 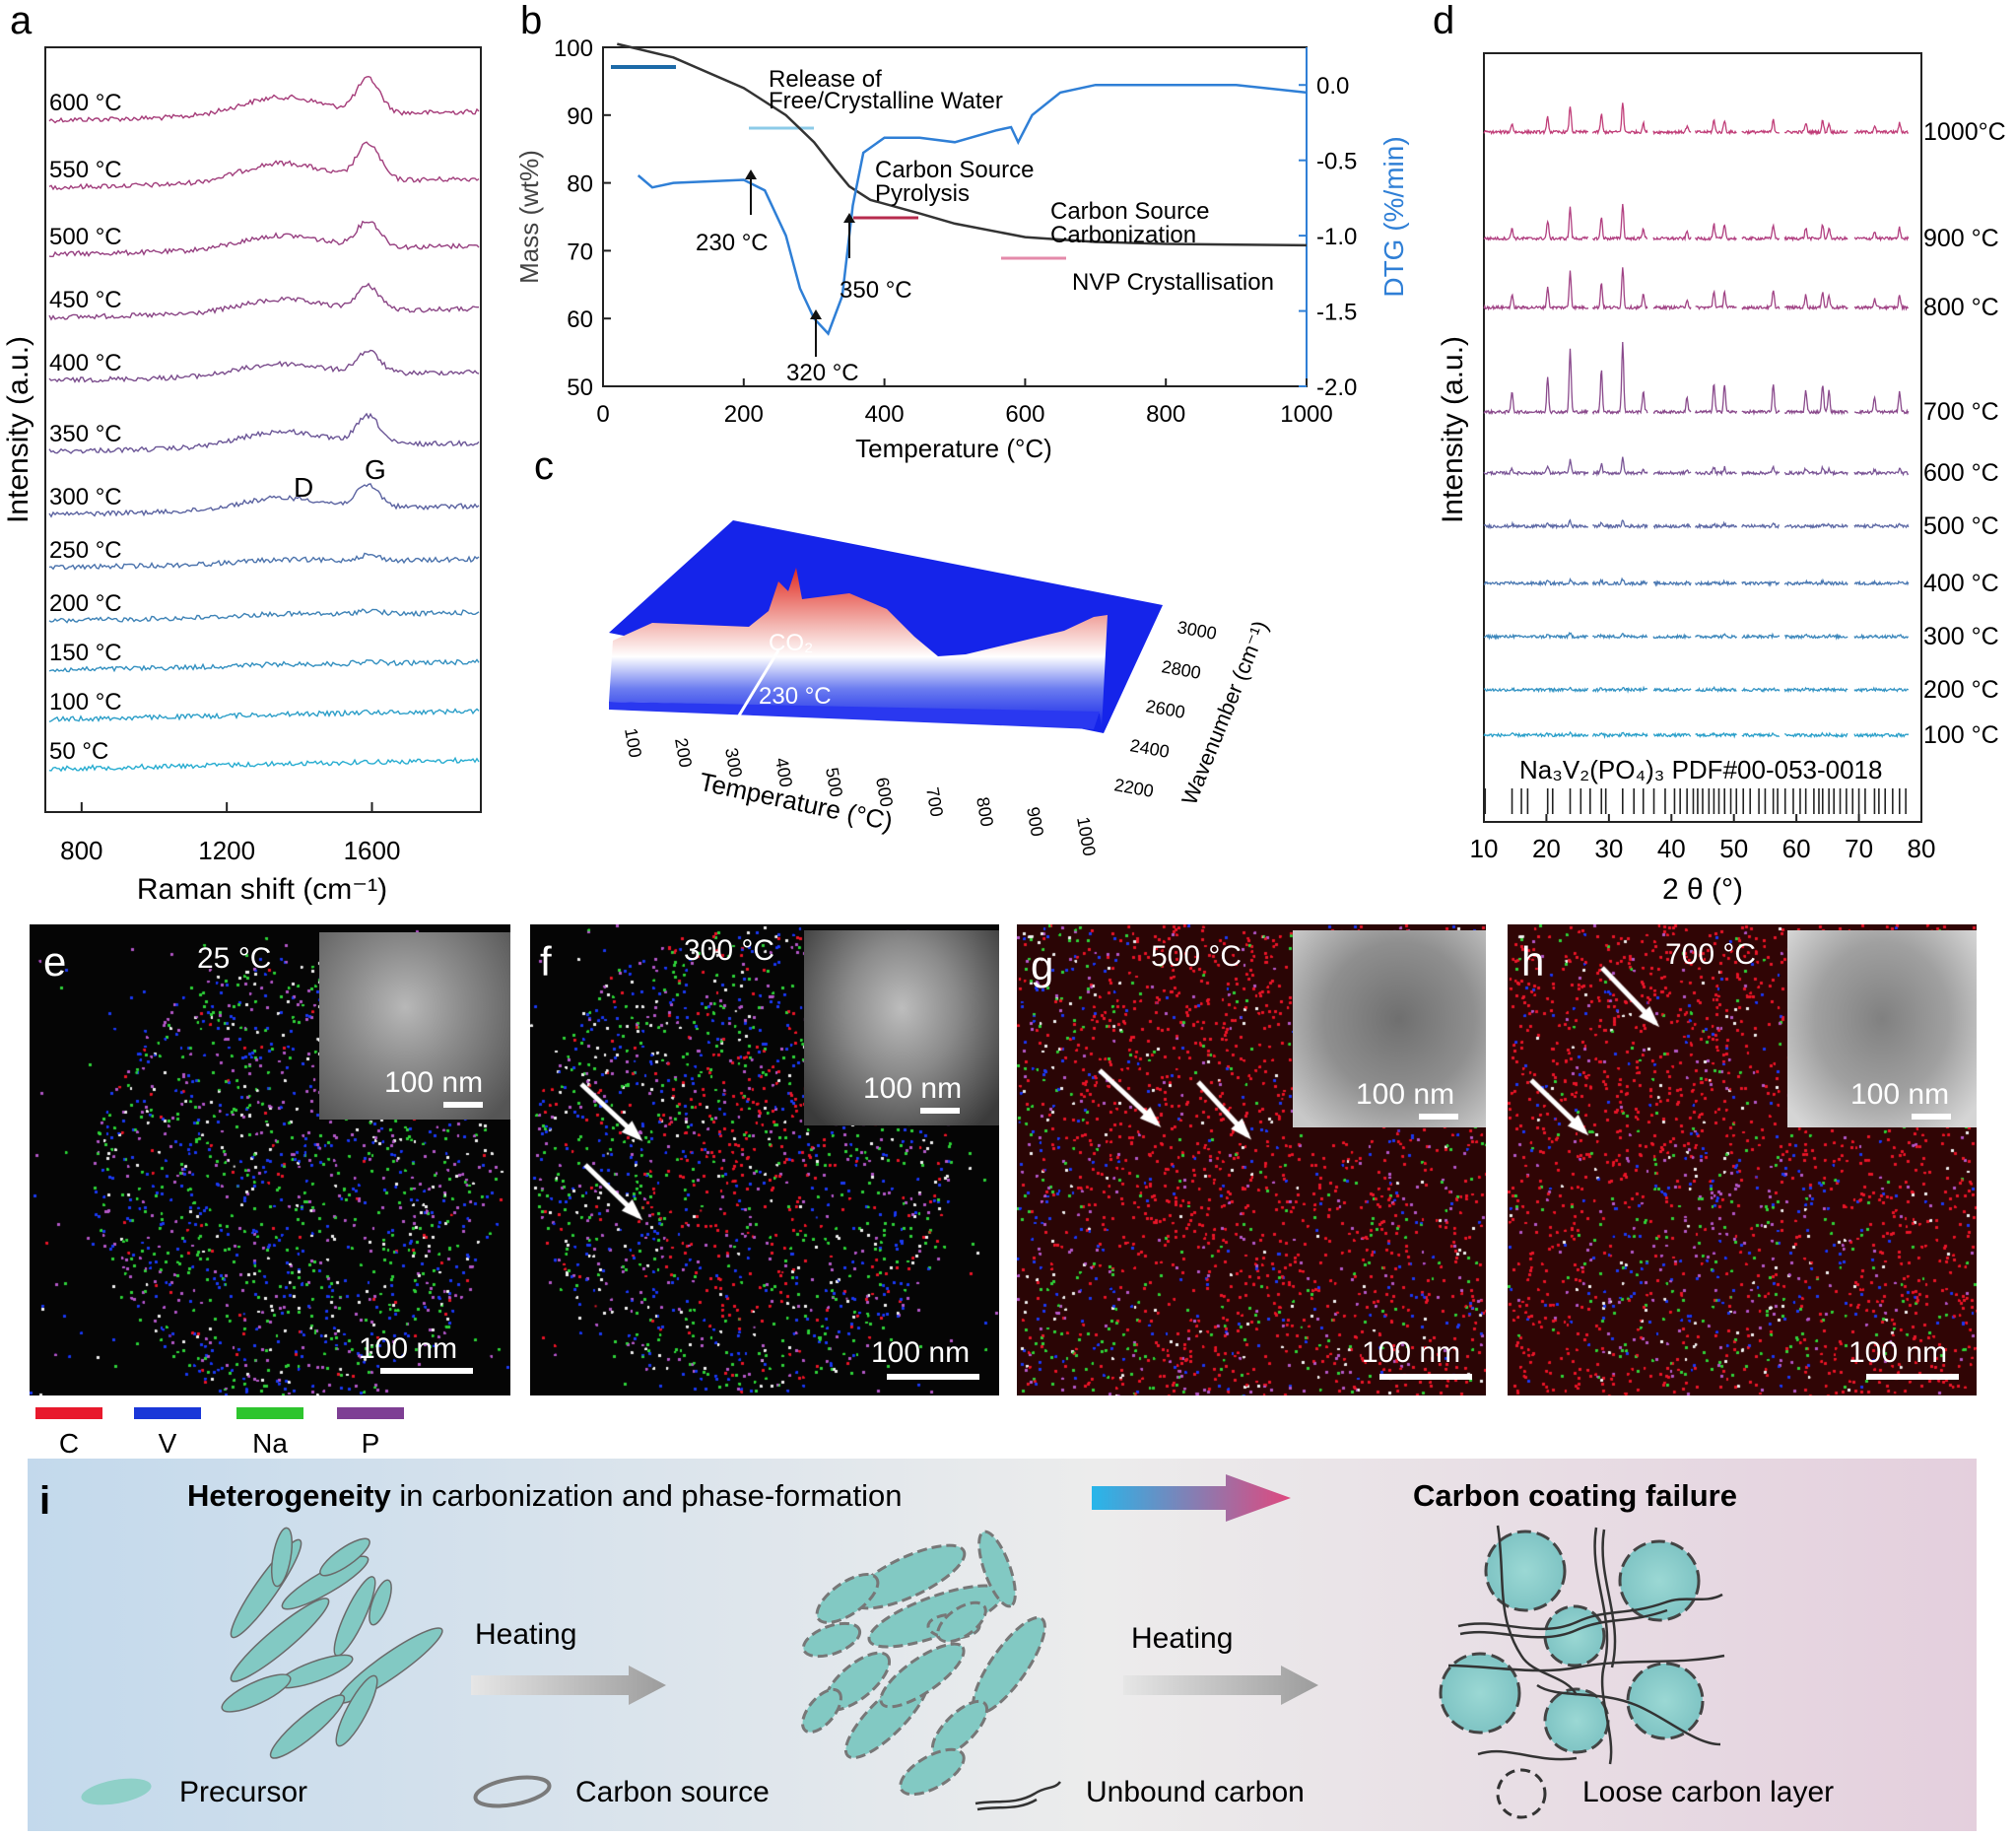 What do you see at coordinates (1306, 415) in the screenshot?
I see `x-tick-label: 1000` at bounding box center [1306, 415].